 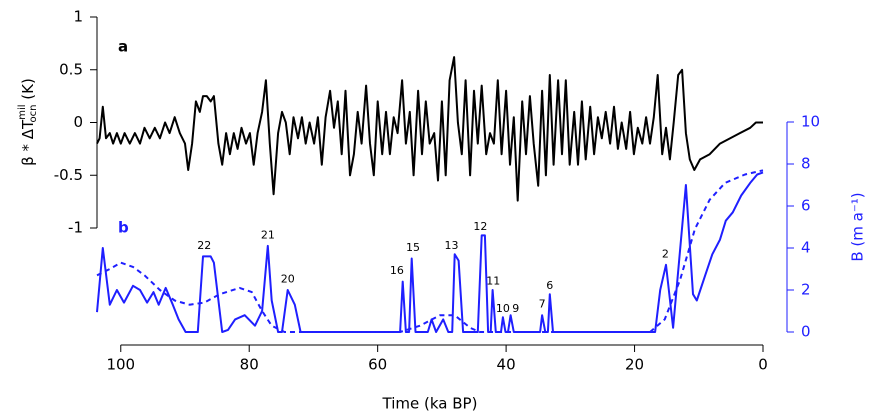 I want to click on x-tick-label: 60, so click(x=377, y=365).